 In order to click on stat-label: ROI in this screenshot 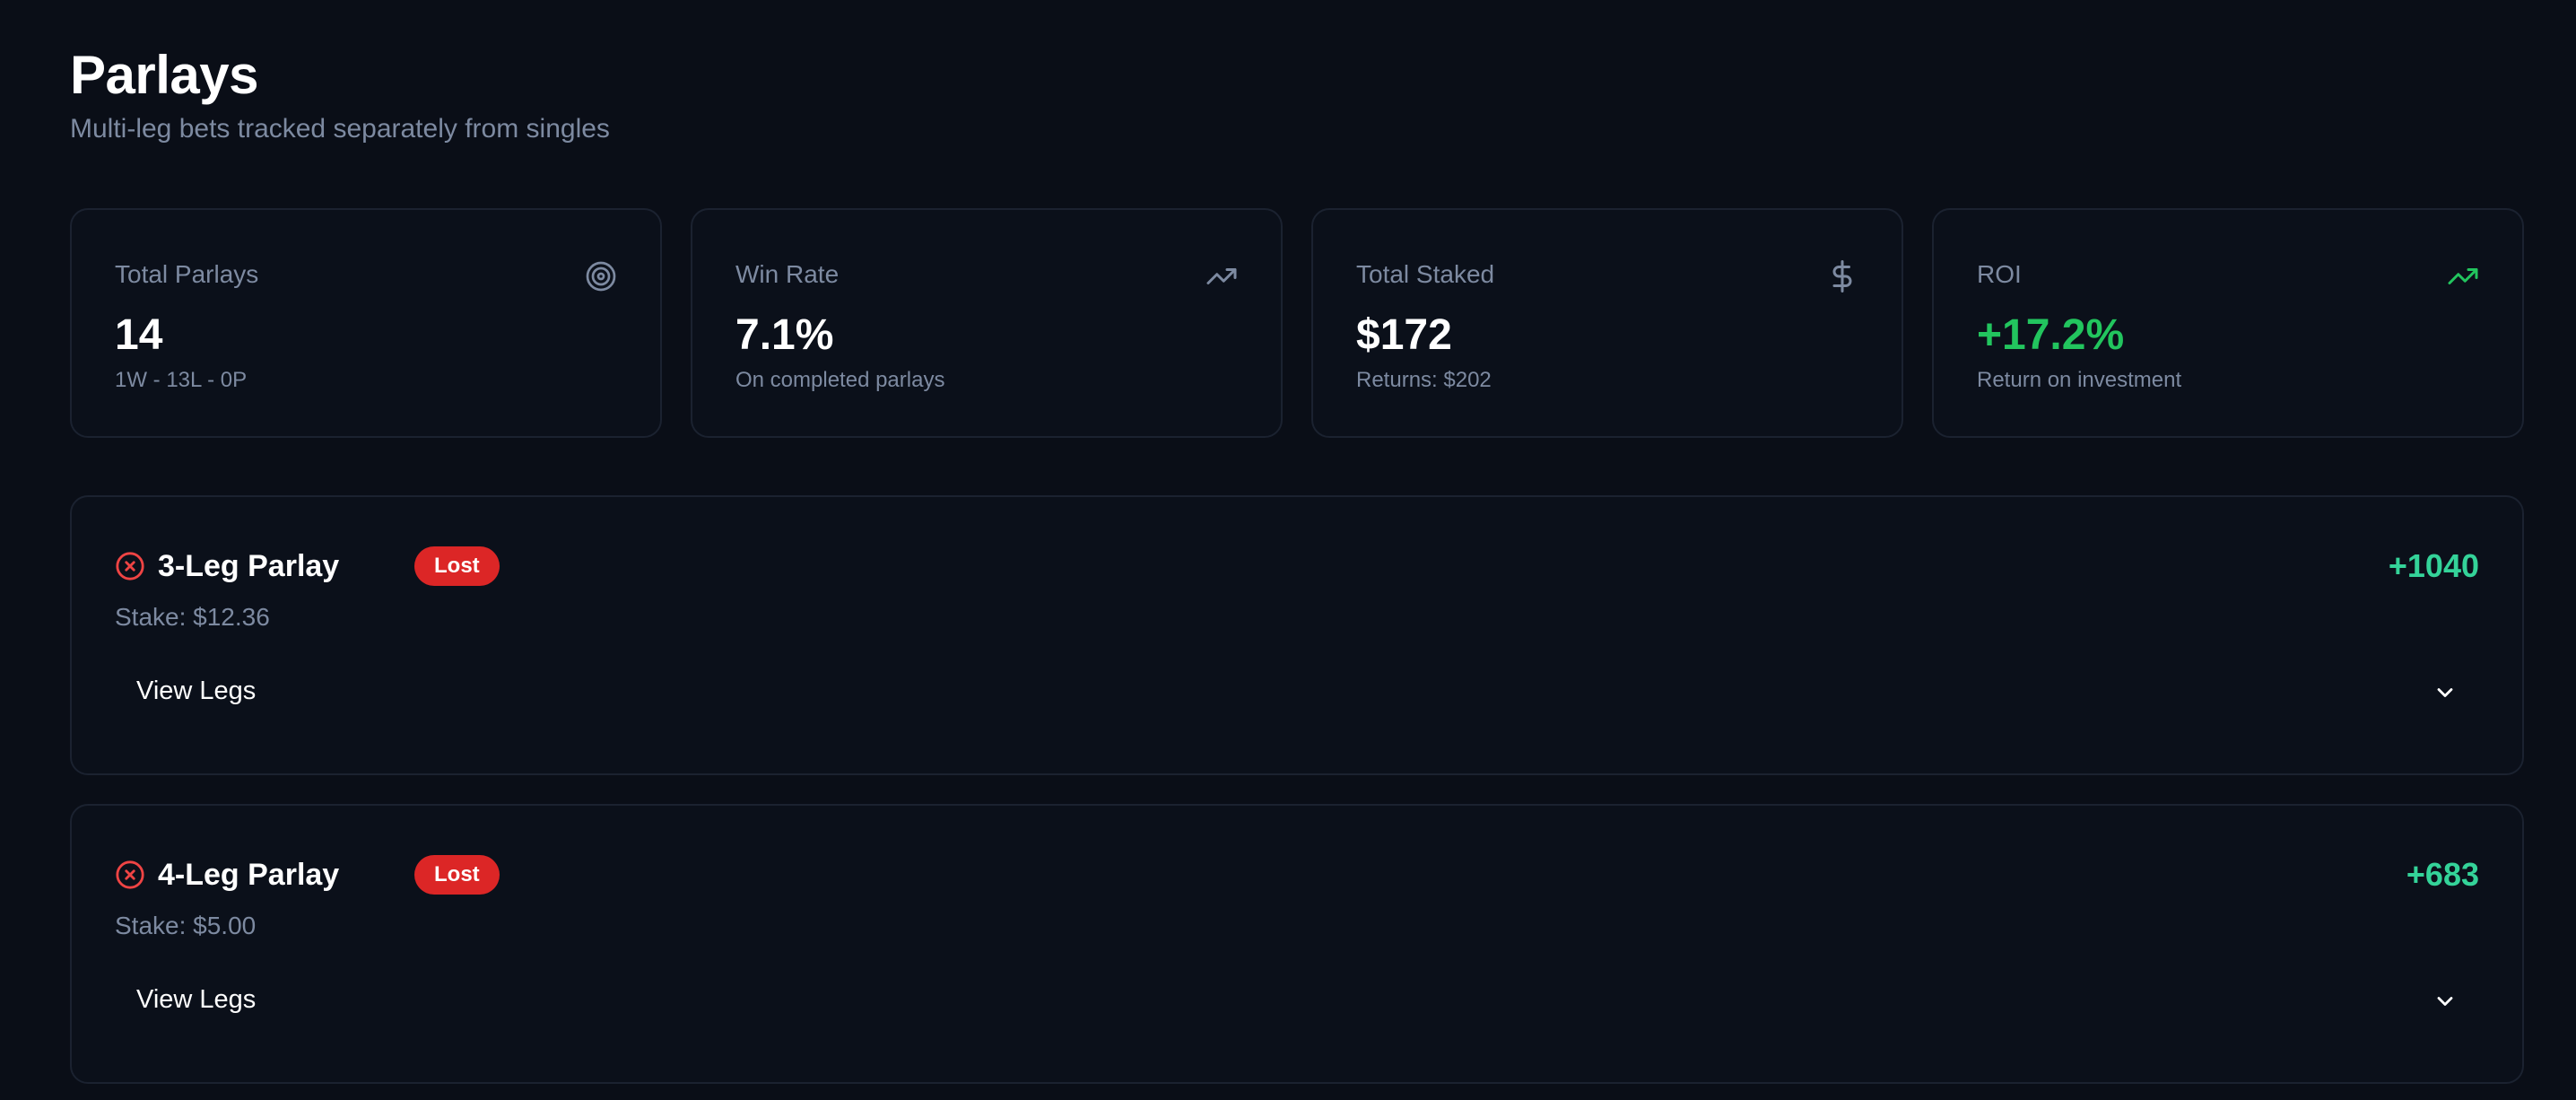, I will do `click(1999, 274)`.